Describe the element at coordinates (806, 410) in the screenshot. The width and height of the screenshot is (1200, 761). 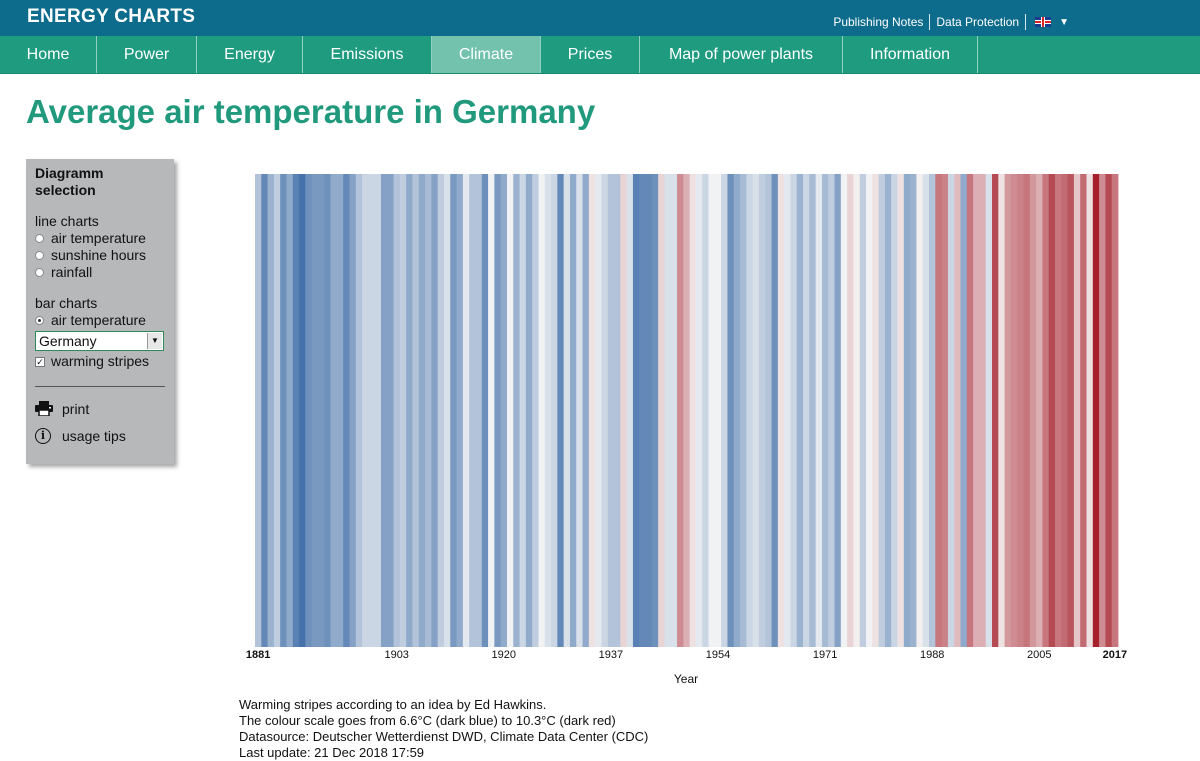
I see `stripe-1968` at that location.